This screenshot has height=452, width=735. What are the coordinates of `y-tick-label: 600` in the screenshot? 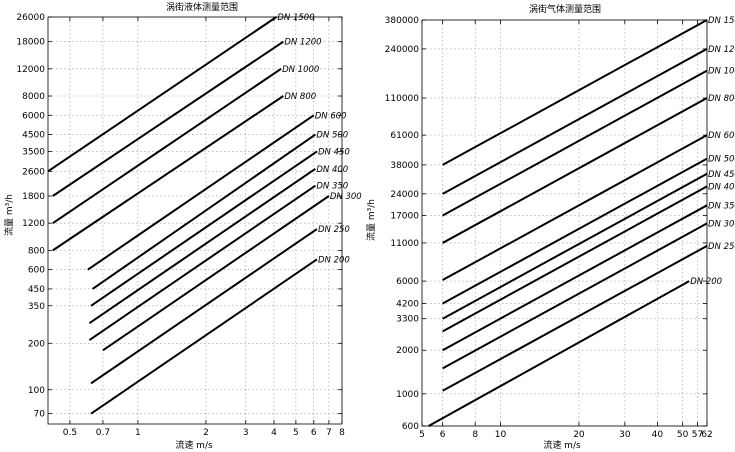 It's located at (36, 271).